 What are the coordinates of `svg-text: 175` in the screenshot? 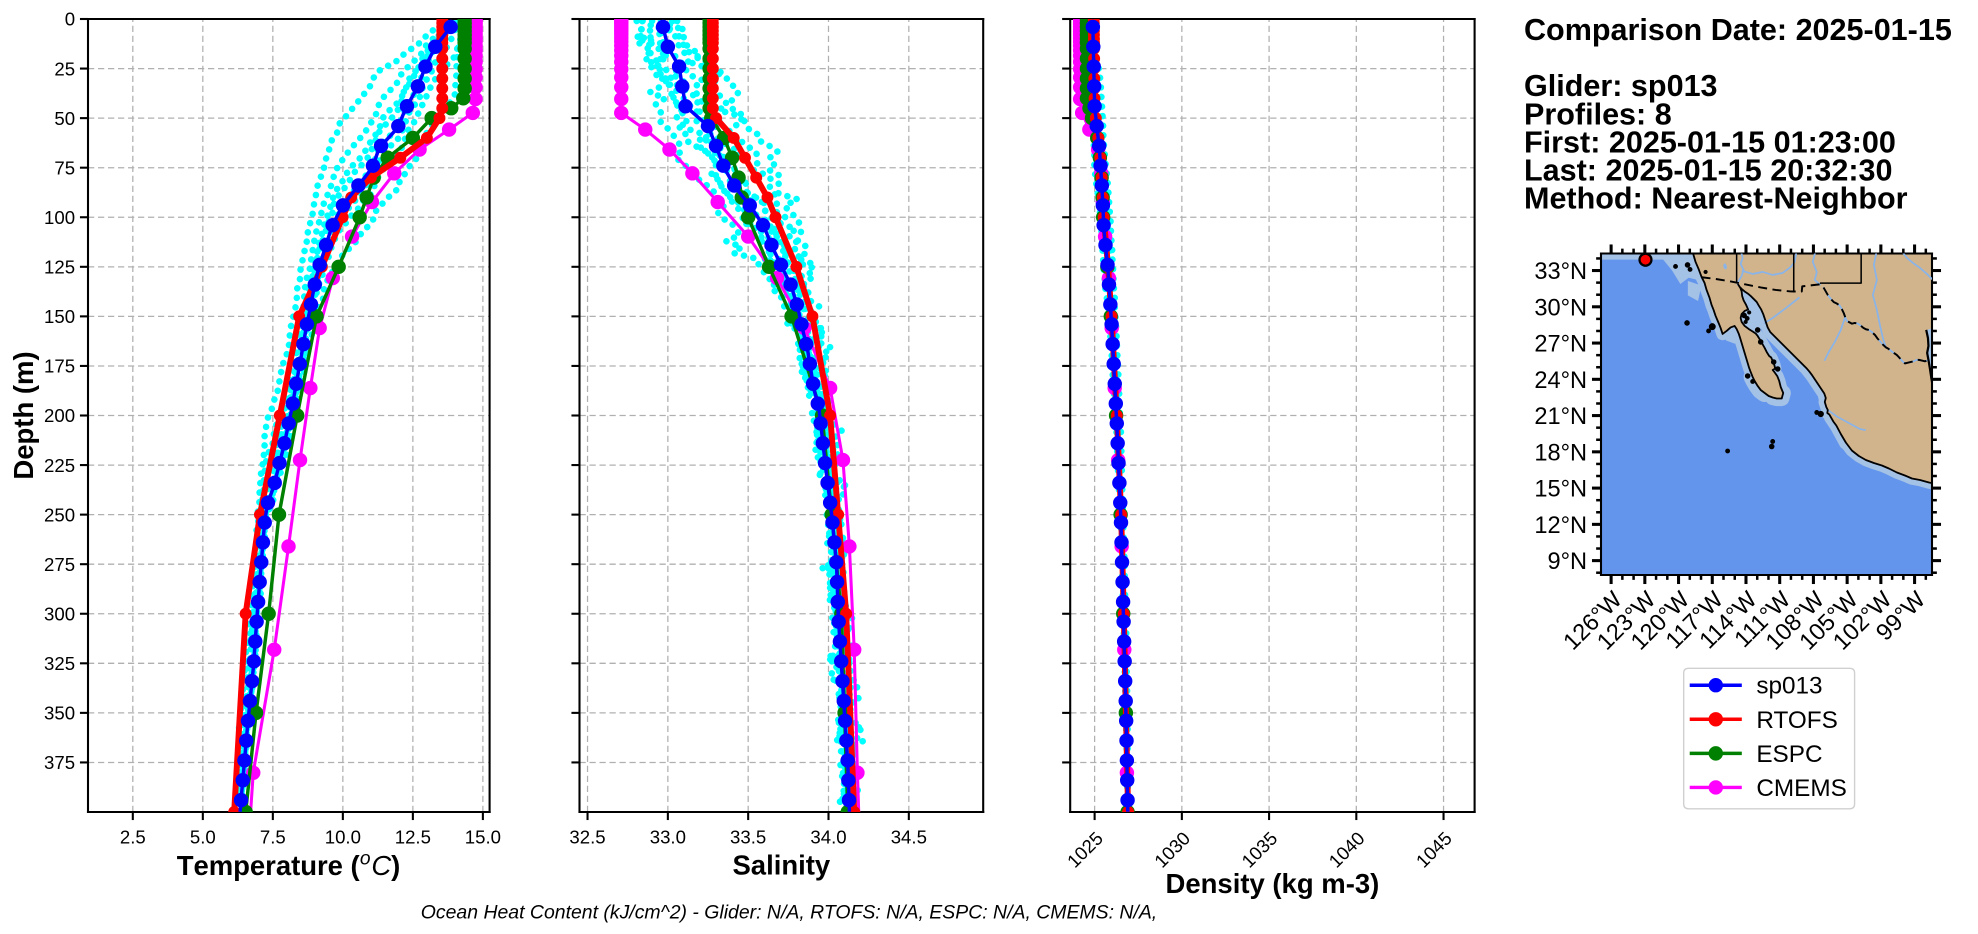 It's located at (59, 366).